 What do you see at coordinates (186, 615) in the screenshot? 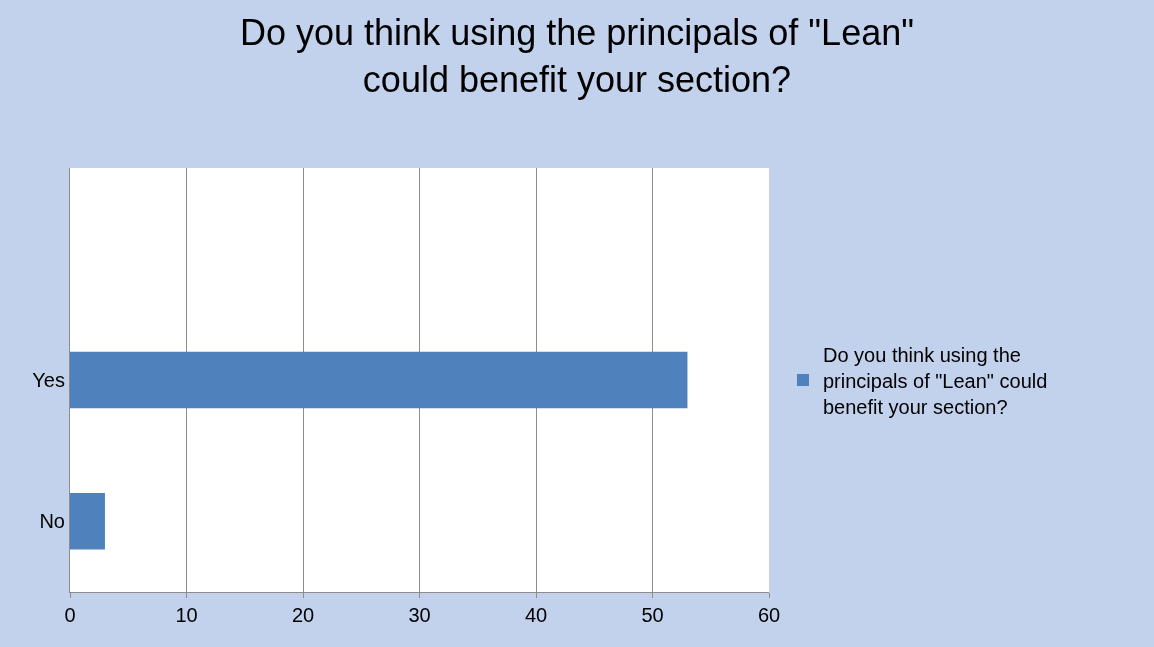
I see `x-tick-label: 10` at bounding box center [186, 615].